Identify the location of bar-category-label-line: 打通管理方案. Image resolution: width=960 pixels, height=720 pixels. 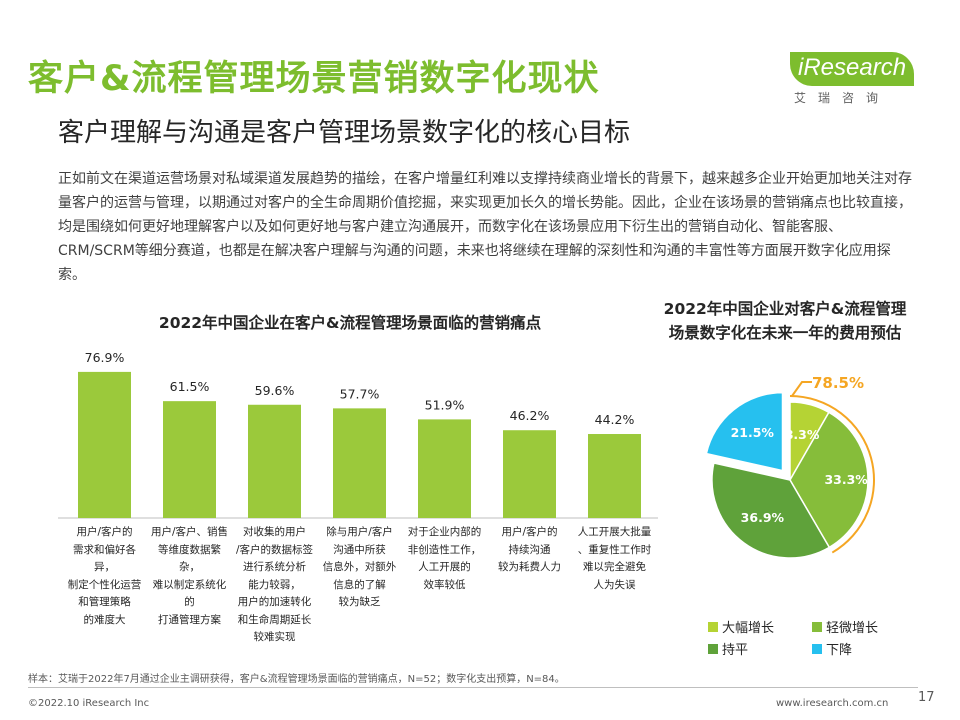
(190, 621).